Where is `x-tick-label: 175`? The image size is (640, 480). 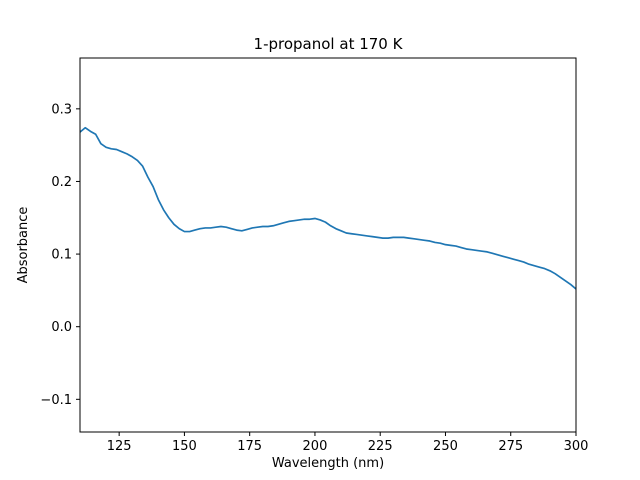 x-tick-label: 175 is located at coordinates (249, 446).